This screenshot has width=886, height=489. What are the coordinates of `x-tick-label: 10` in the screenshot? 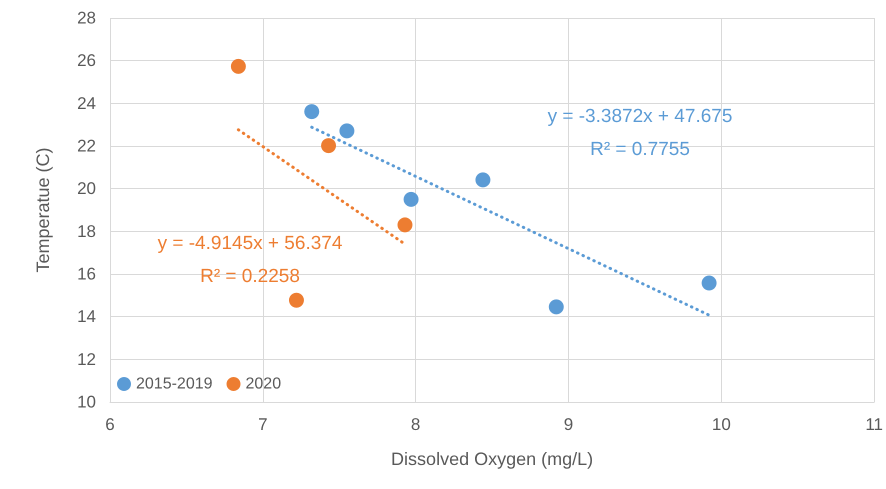 It's located at (721, 424).